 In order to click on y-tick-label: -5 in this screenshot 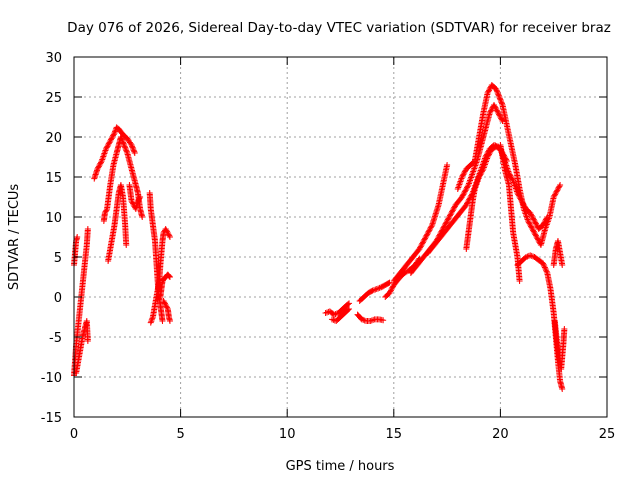, I will do `click(55, 338)`.